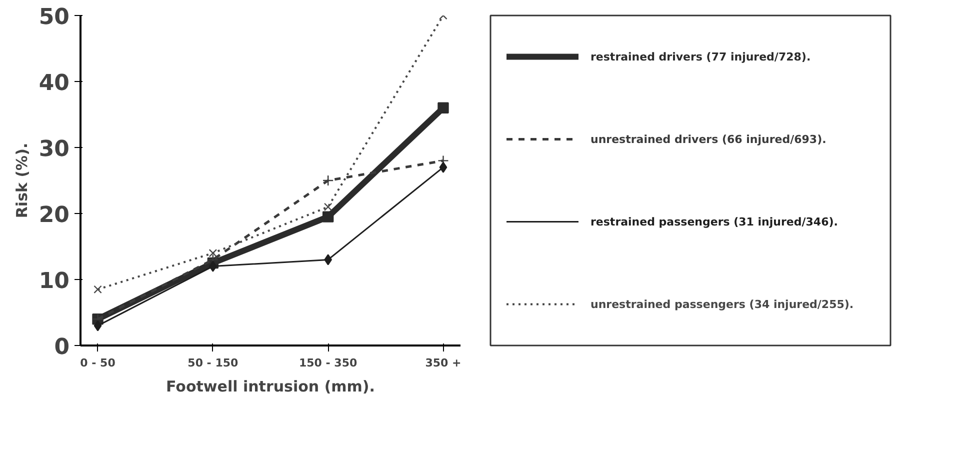  Describe the element at coordinates (98, 363) in the screenshot. I see `x-tick-label: 0 - 50` at that location.